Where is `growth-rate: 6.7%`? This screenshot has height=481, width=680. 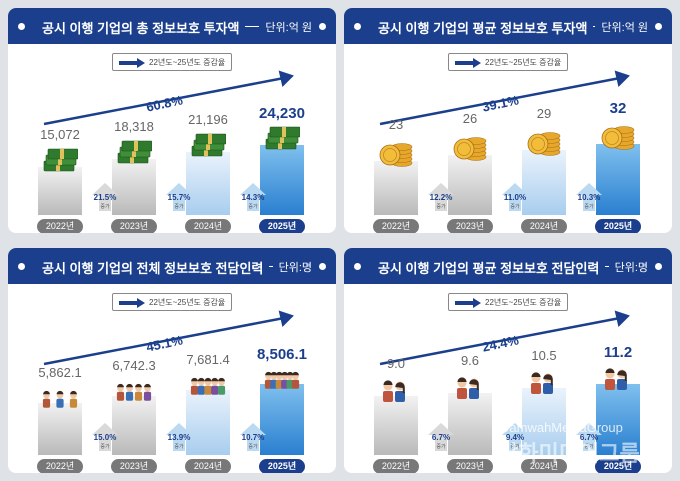 growth-rate: 6.7% is located at coordinates (441, 437).